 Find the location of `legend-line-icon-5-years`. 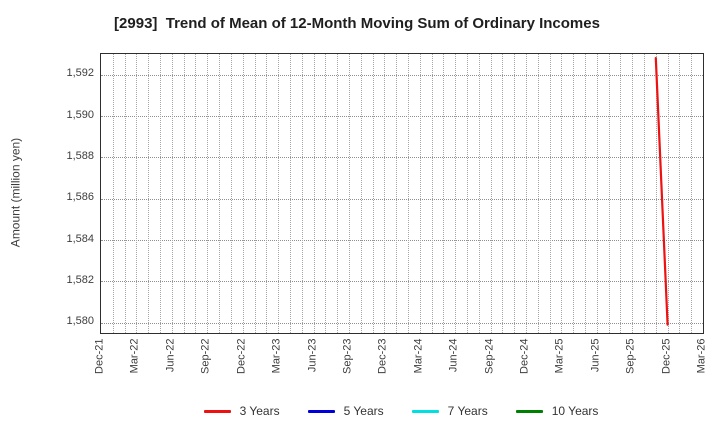

legend-line-icon-5-years is located at coordinates (321, 411).